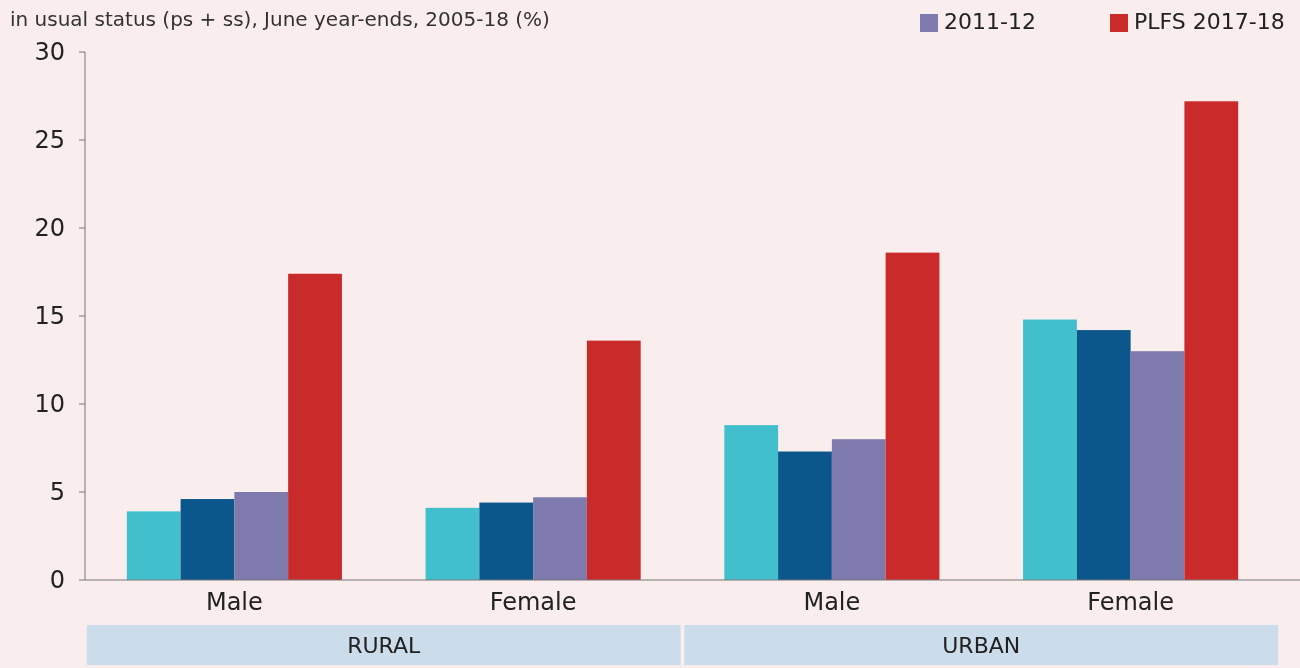 This screenshot has width=1300, height=668. What do you see at coordinates (981, 645) in the screenshot?
I see `text: URBAN` at bounding box center [981, 645].